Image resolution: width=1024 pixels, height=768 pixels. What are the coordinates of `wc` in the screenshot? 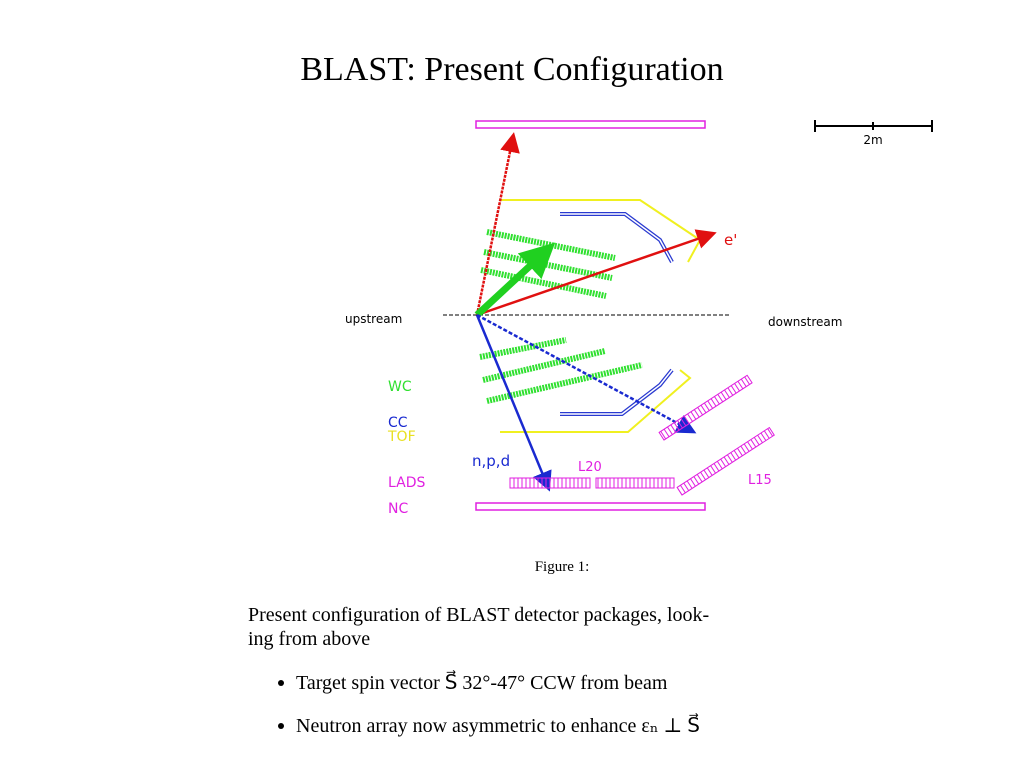 It's located at (561, 316).